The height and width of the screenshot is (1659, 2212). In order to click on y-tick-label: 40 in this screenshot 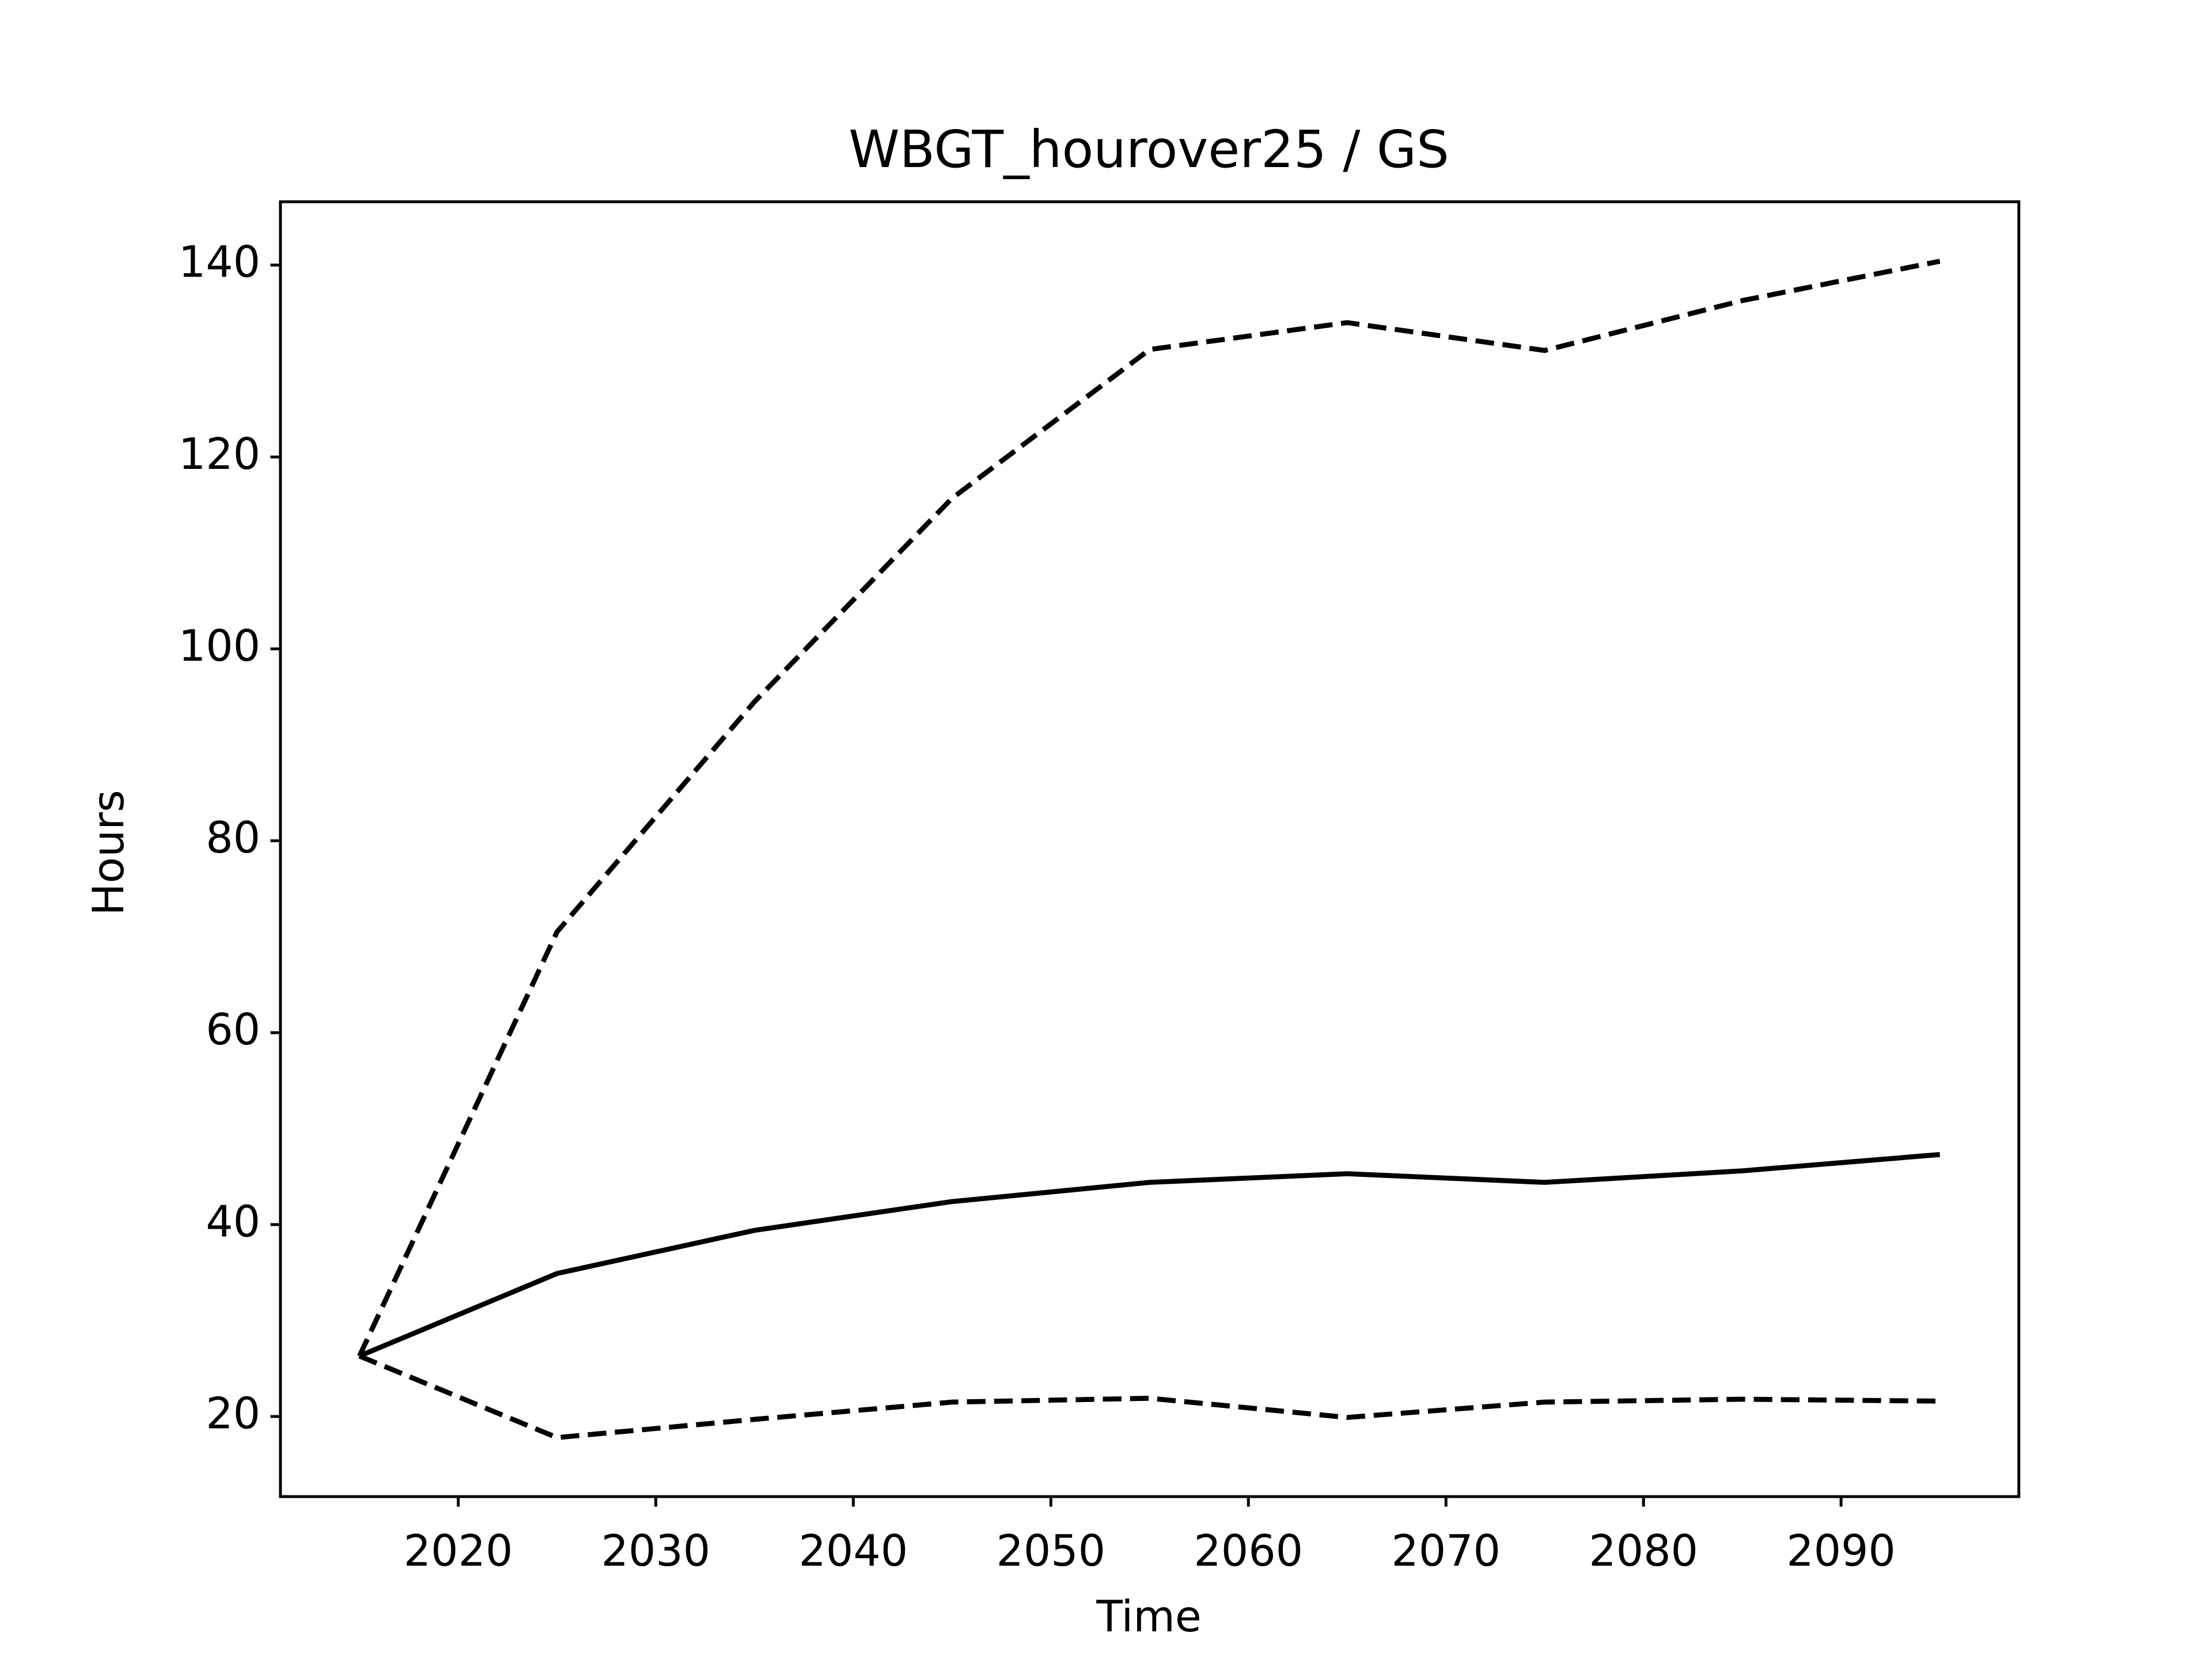, I will do `click(233, 1221)`.